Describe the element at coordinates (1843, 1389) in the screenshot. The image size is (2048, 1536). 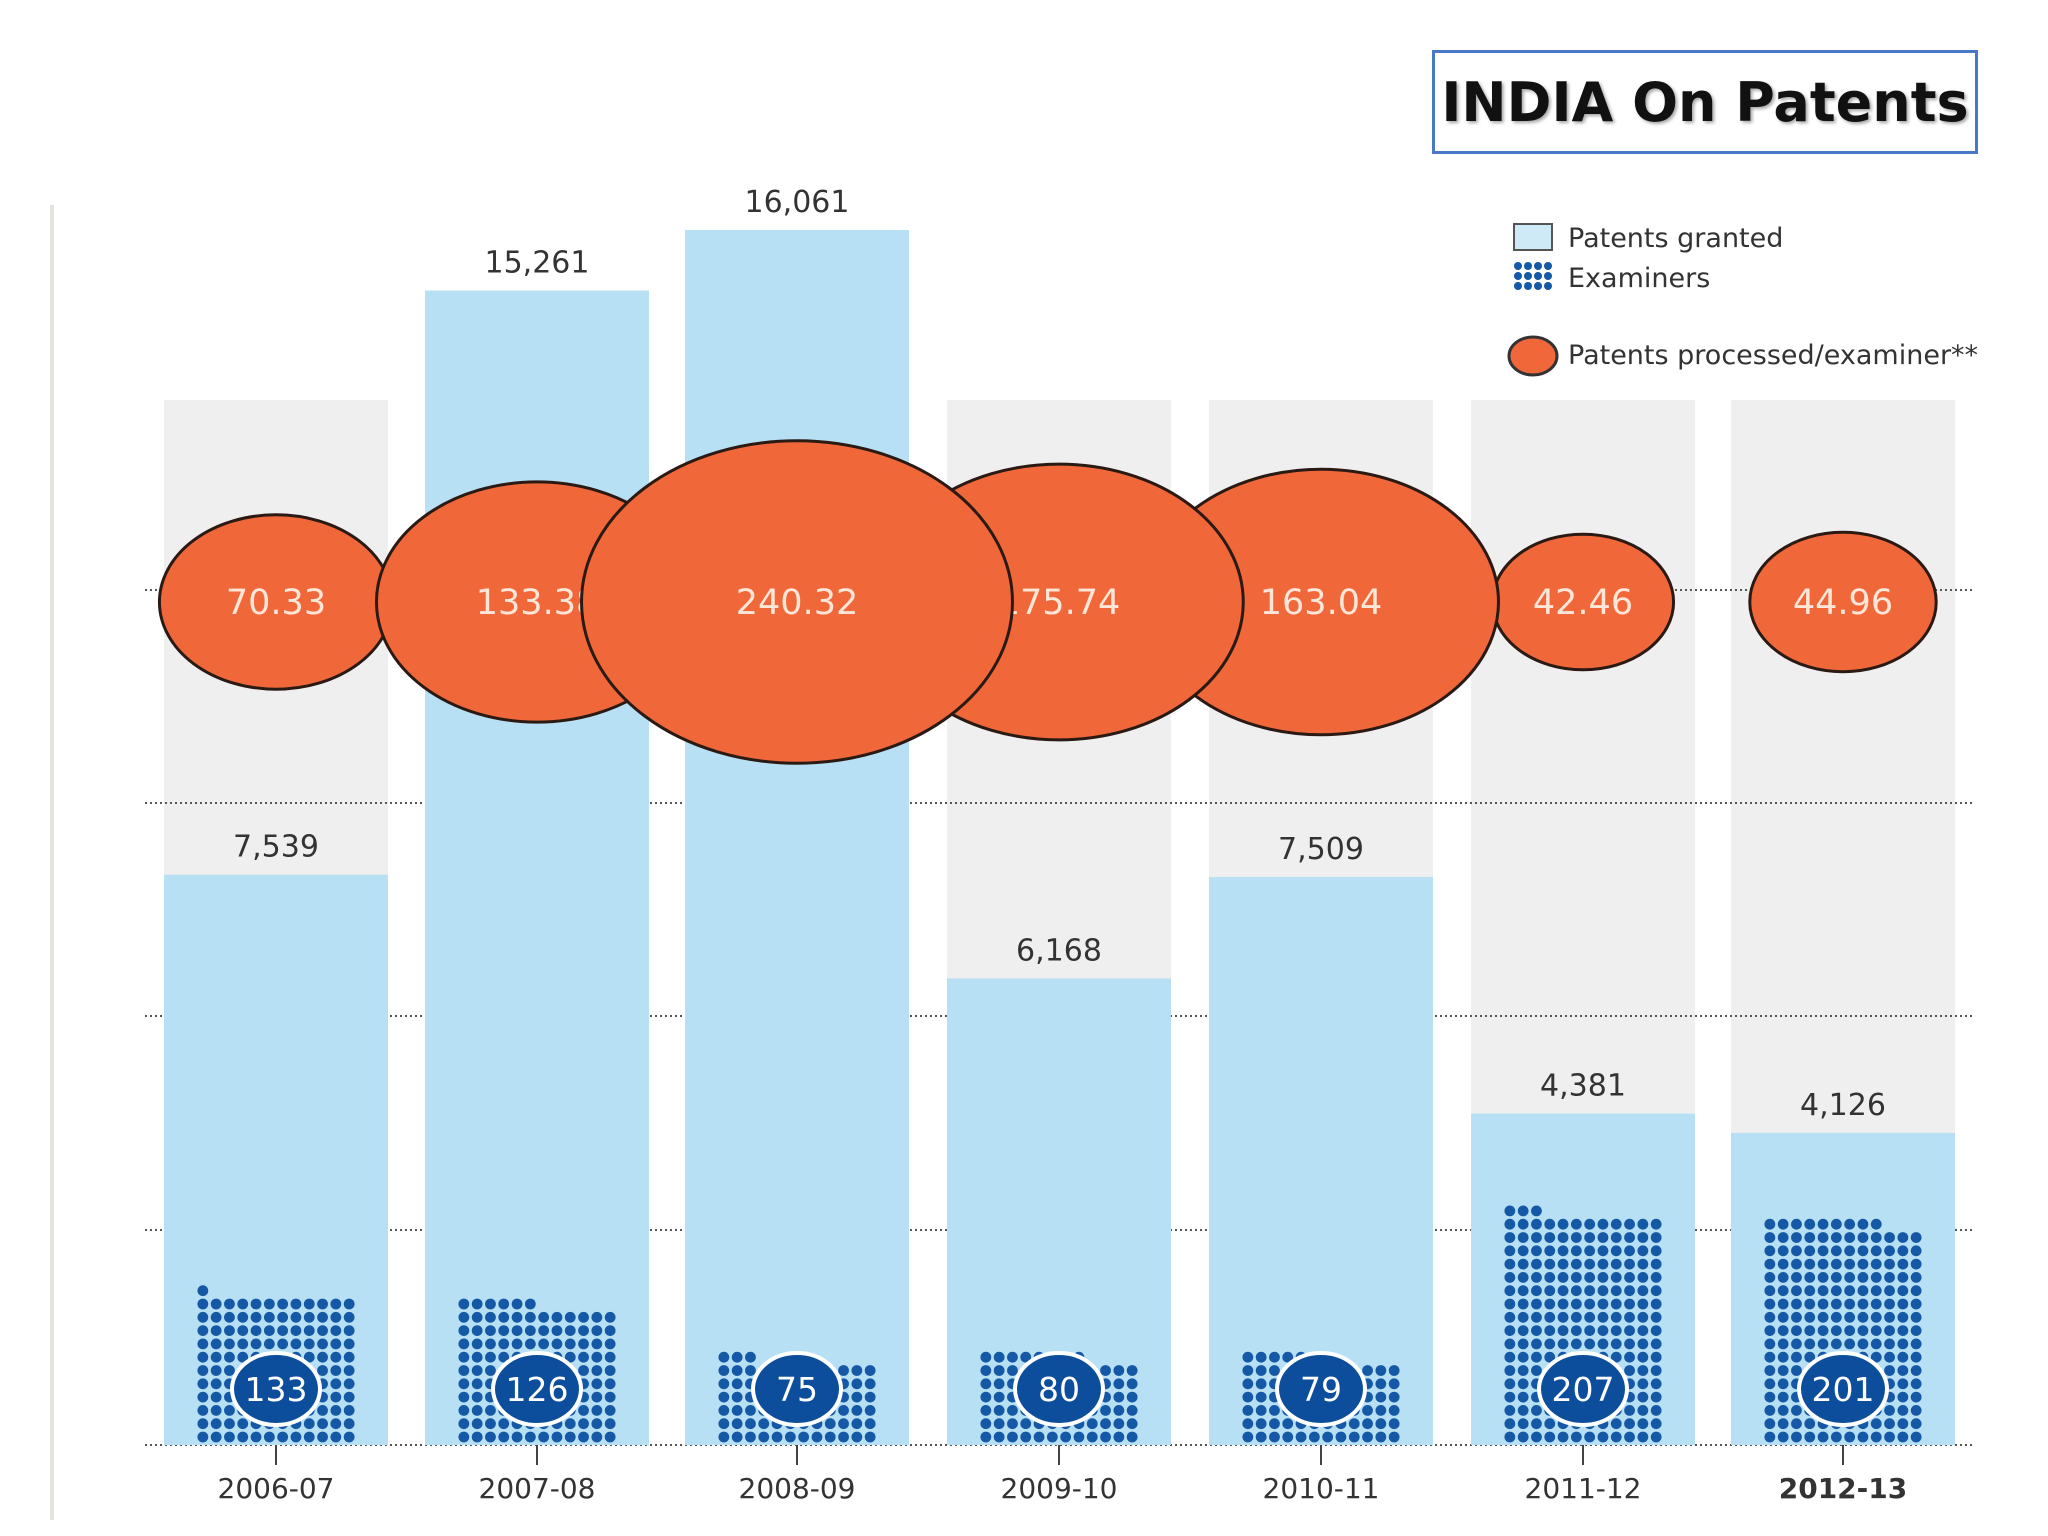
I see `examiner-count-label-2012-13: 201` at that location.